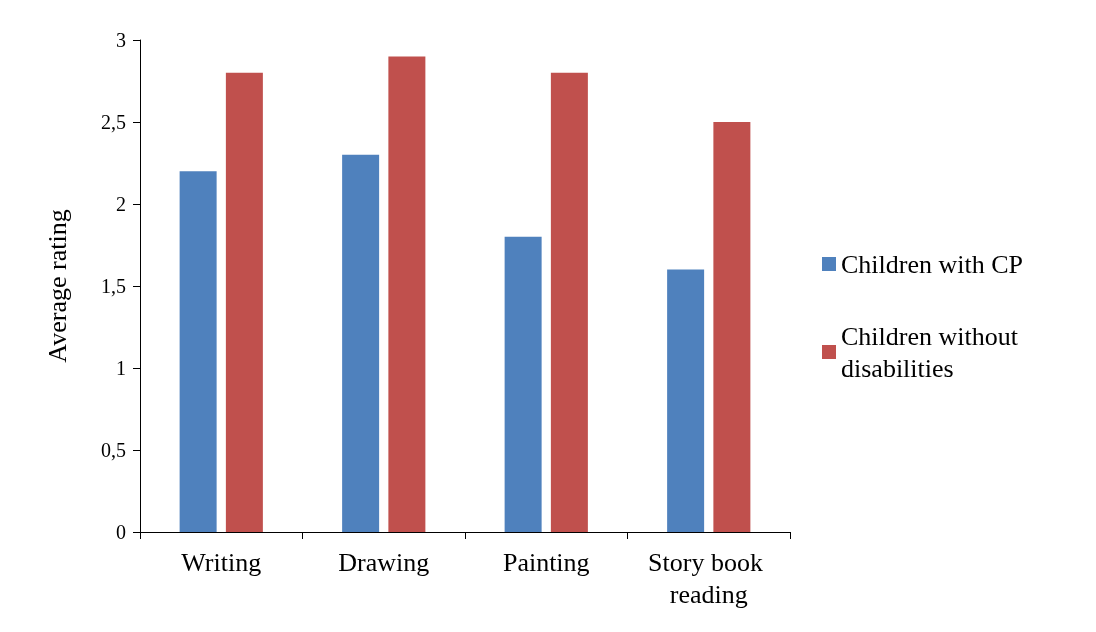 This screenshot has height=632, width=1096. I want to click on y-tick-label: 0,5, so click(113, 450).